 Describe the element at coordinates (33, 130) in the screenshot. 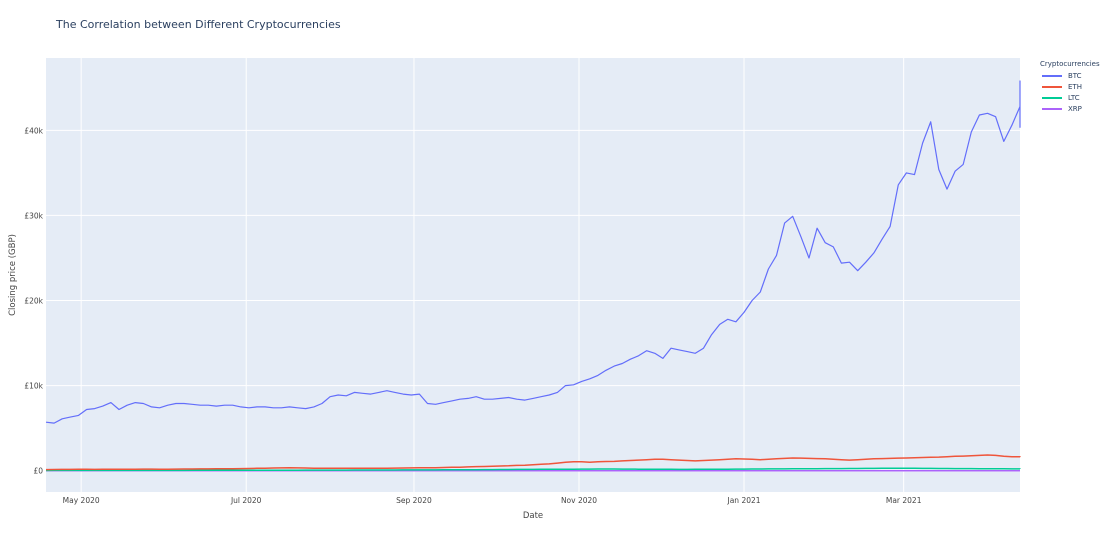

I see `y-tick-label: £40k` at that location.